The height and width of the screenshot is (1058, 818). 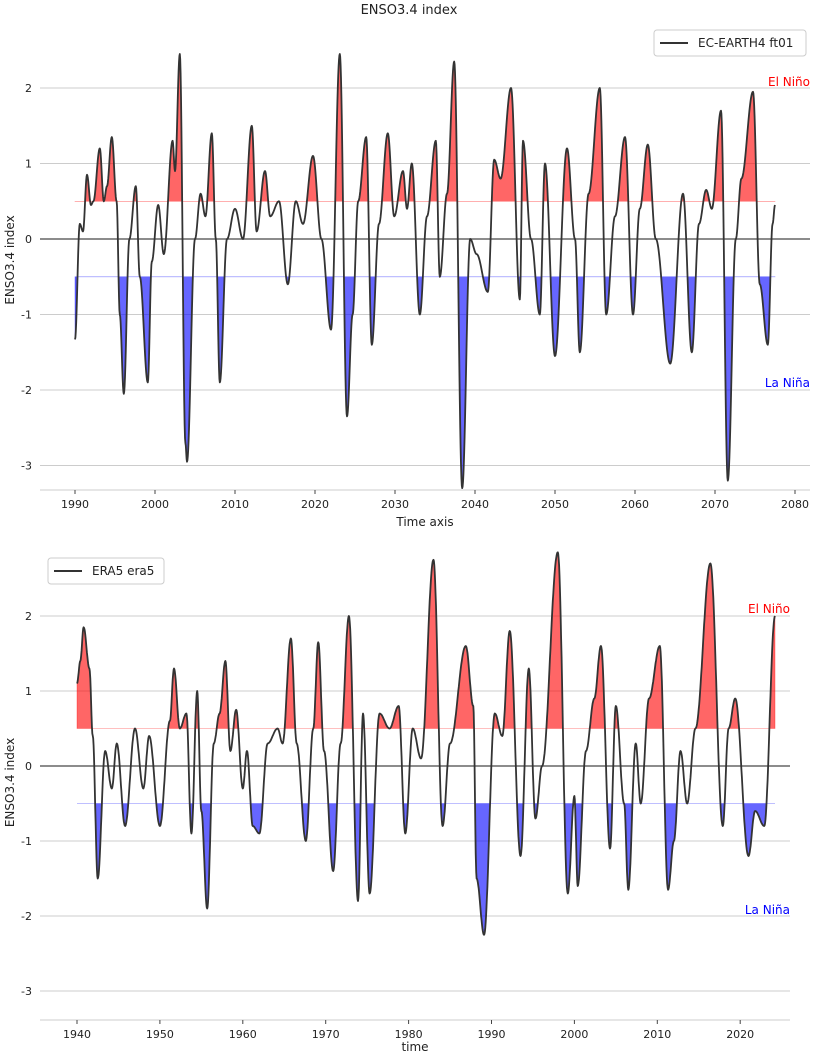 I want to click on x-tick-label: 2060, so click(x=635, y=504).